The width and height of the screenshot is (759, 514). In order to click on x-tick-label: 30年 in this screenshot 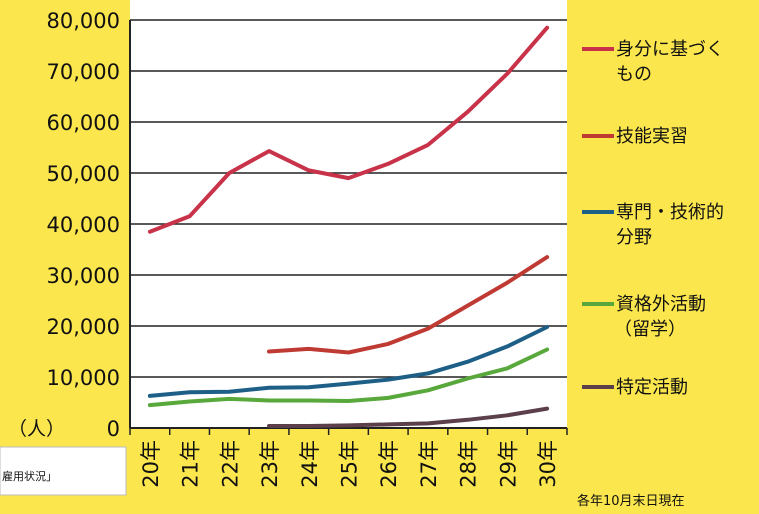, I will do `click(548, 464)`.